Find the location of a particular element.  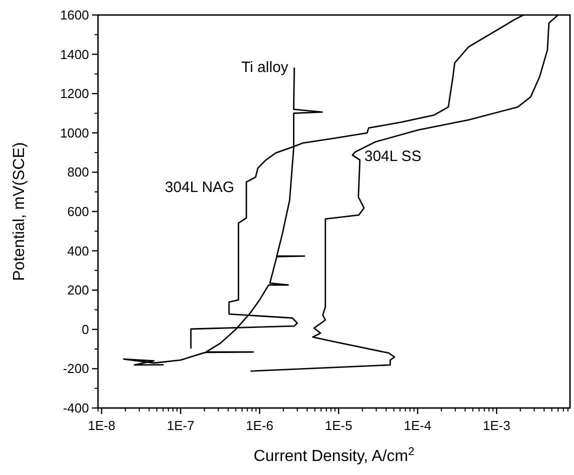

y-tick-label: 1600 is located at coordinates (74, 15).